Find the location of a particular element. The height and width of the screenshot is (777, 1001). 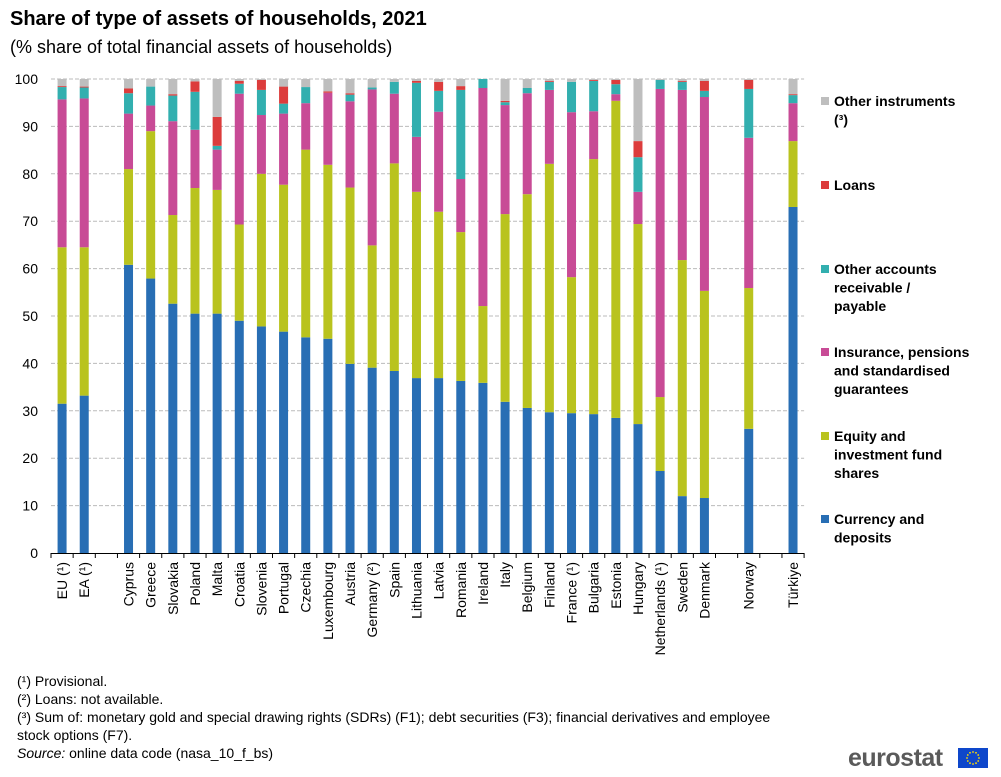

y-tick-label: 50 is located at coordinates (30, 316).